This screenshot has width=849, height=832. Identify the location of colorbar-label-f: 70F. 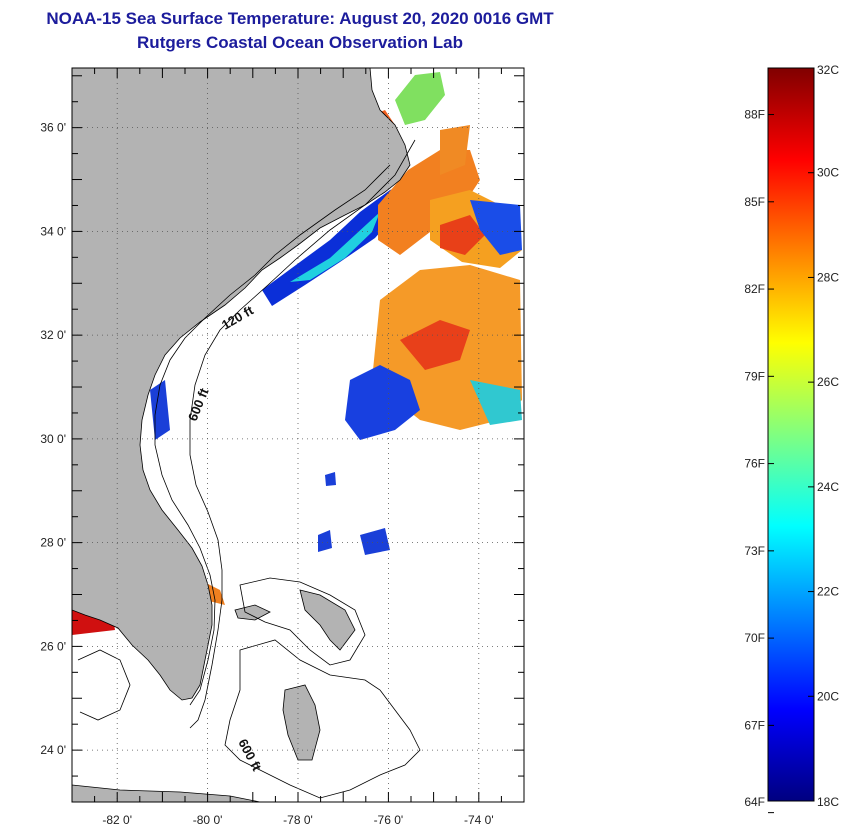
(754, 638).